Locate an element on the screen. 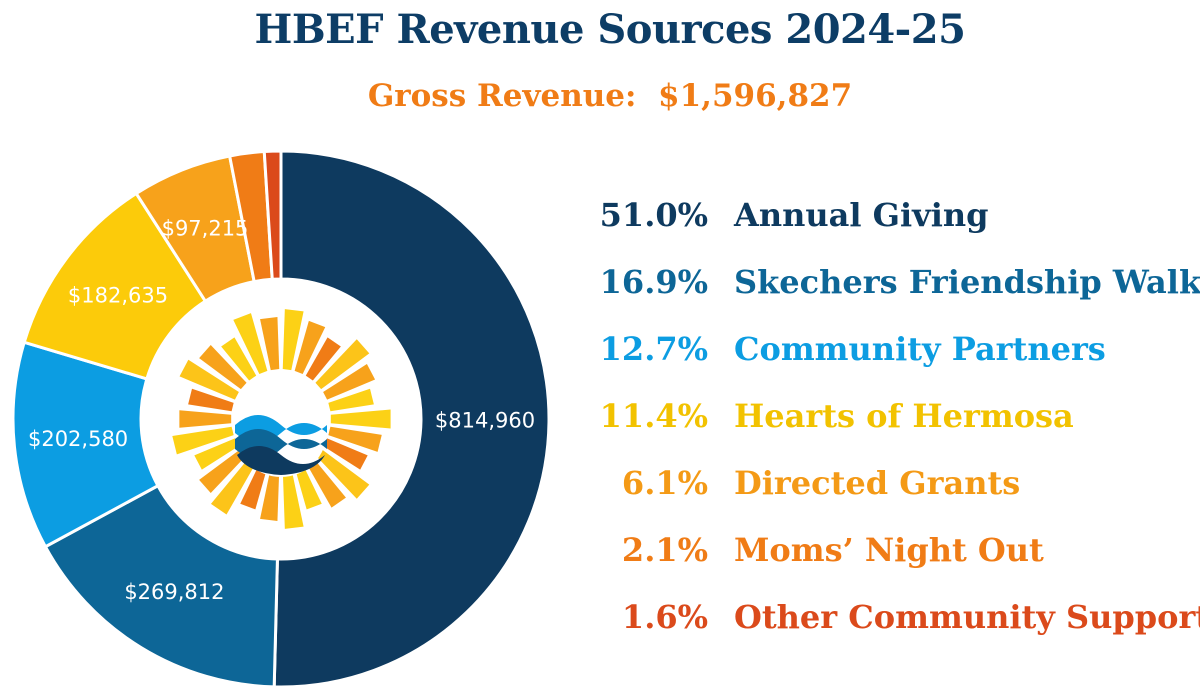 Image resolution: width=1200 pixels, height=700 pixels. legend-percent: 6.1% is located at coordinates (664, 483).